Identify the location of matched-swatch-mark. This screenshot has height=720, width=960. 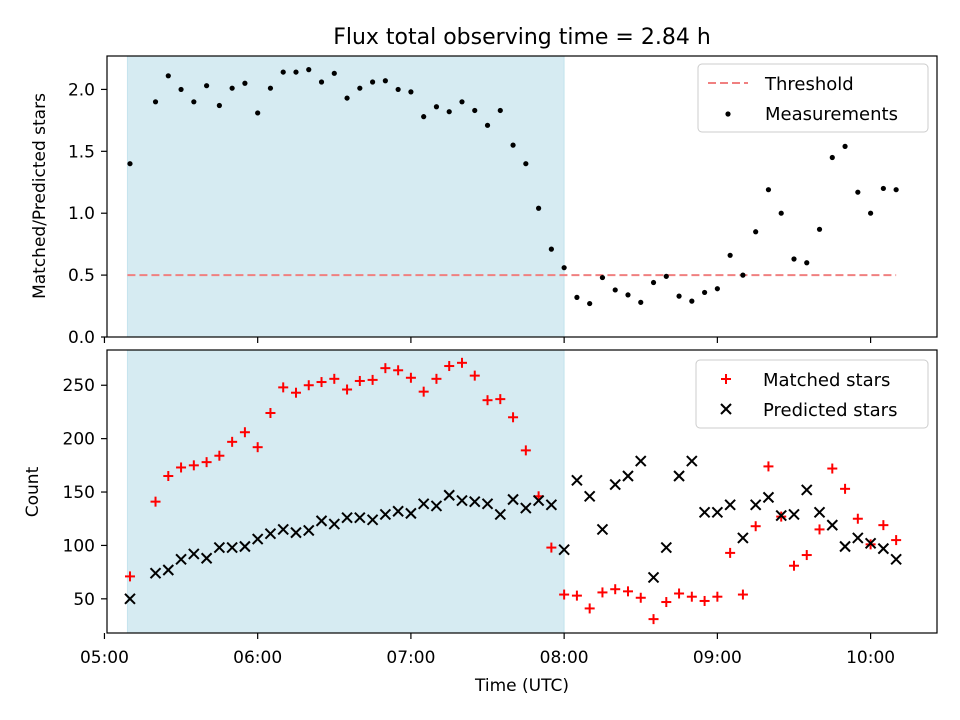
(726, 379).